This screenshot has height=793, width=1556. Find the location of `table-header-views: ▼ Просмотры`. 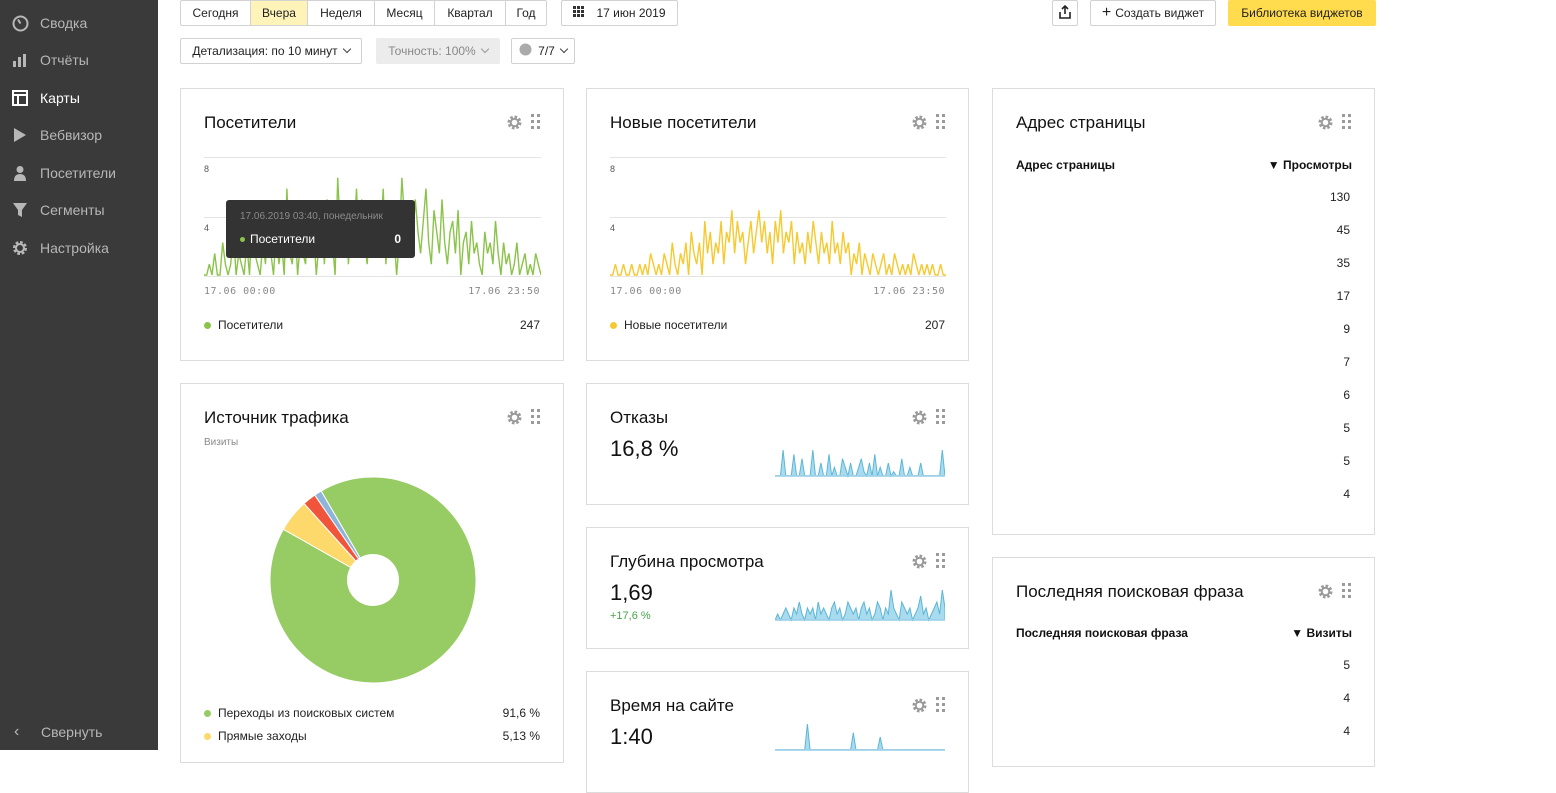

table-header-views: ▼ Просмотры is located at coordinates (1309, 165).